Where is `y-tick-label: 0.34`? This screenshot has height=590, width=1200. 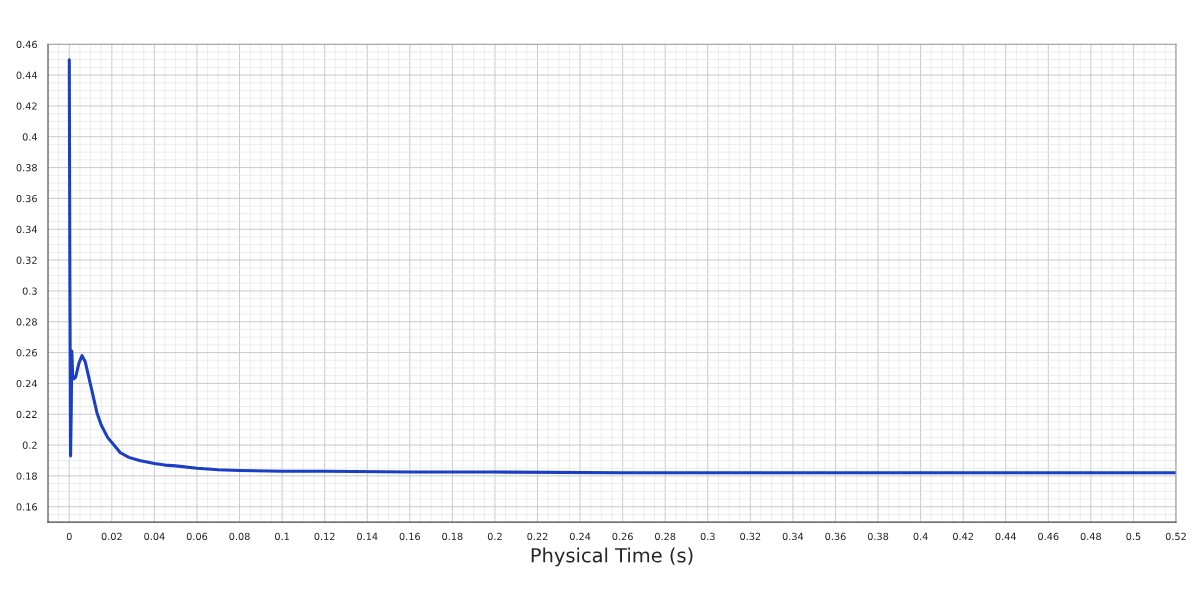
y-tick-label: 0.34 is located at coordinates (27, 229).